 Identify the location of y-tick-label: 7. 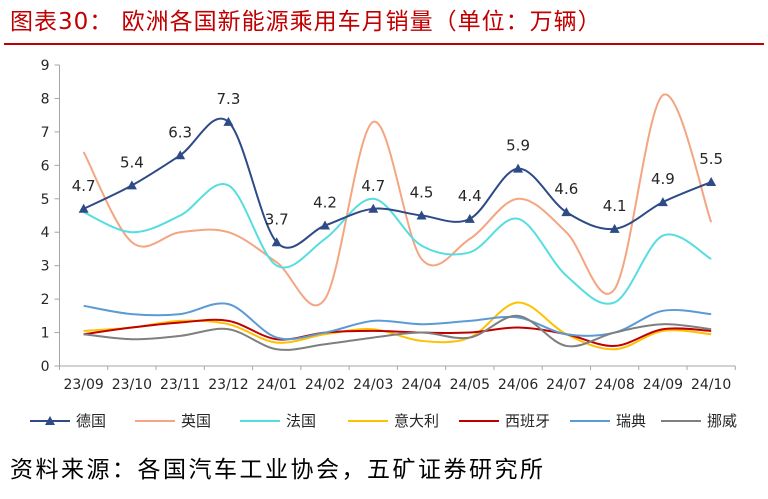
(45, 133).